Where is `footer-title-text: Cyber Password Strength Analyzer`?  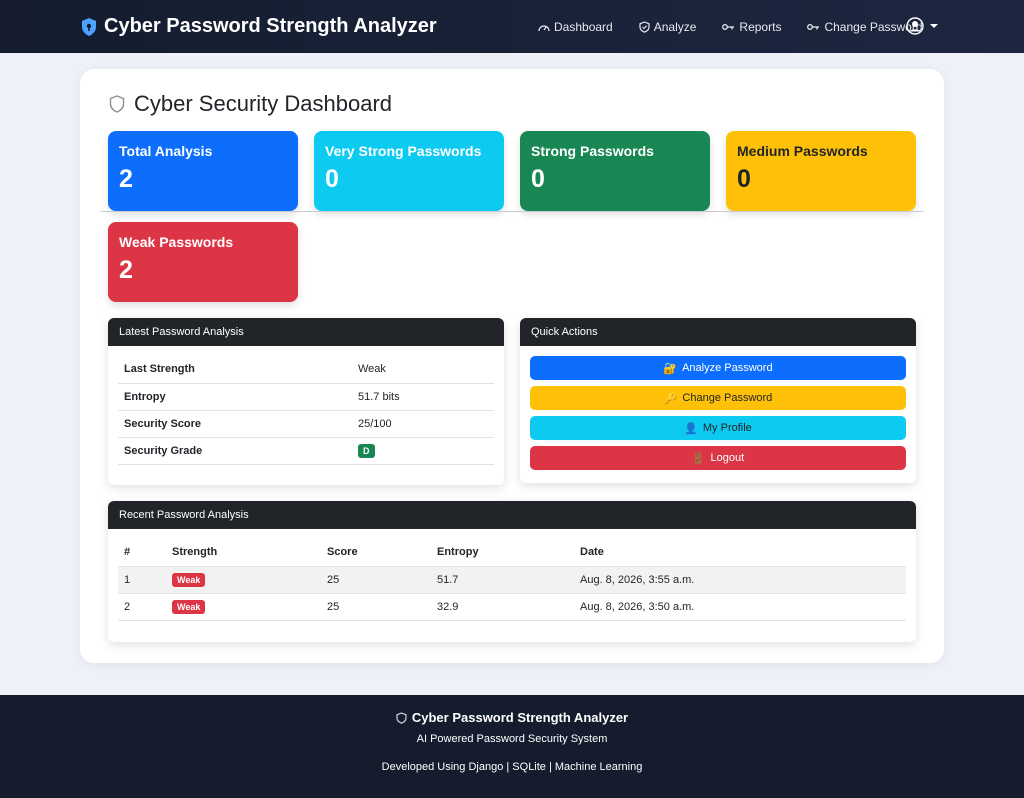 footer-title-text: Cyber Password Strength Analyzer is located at coordinates (520, 717).